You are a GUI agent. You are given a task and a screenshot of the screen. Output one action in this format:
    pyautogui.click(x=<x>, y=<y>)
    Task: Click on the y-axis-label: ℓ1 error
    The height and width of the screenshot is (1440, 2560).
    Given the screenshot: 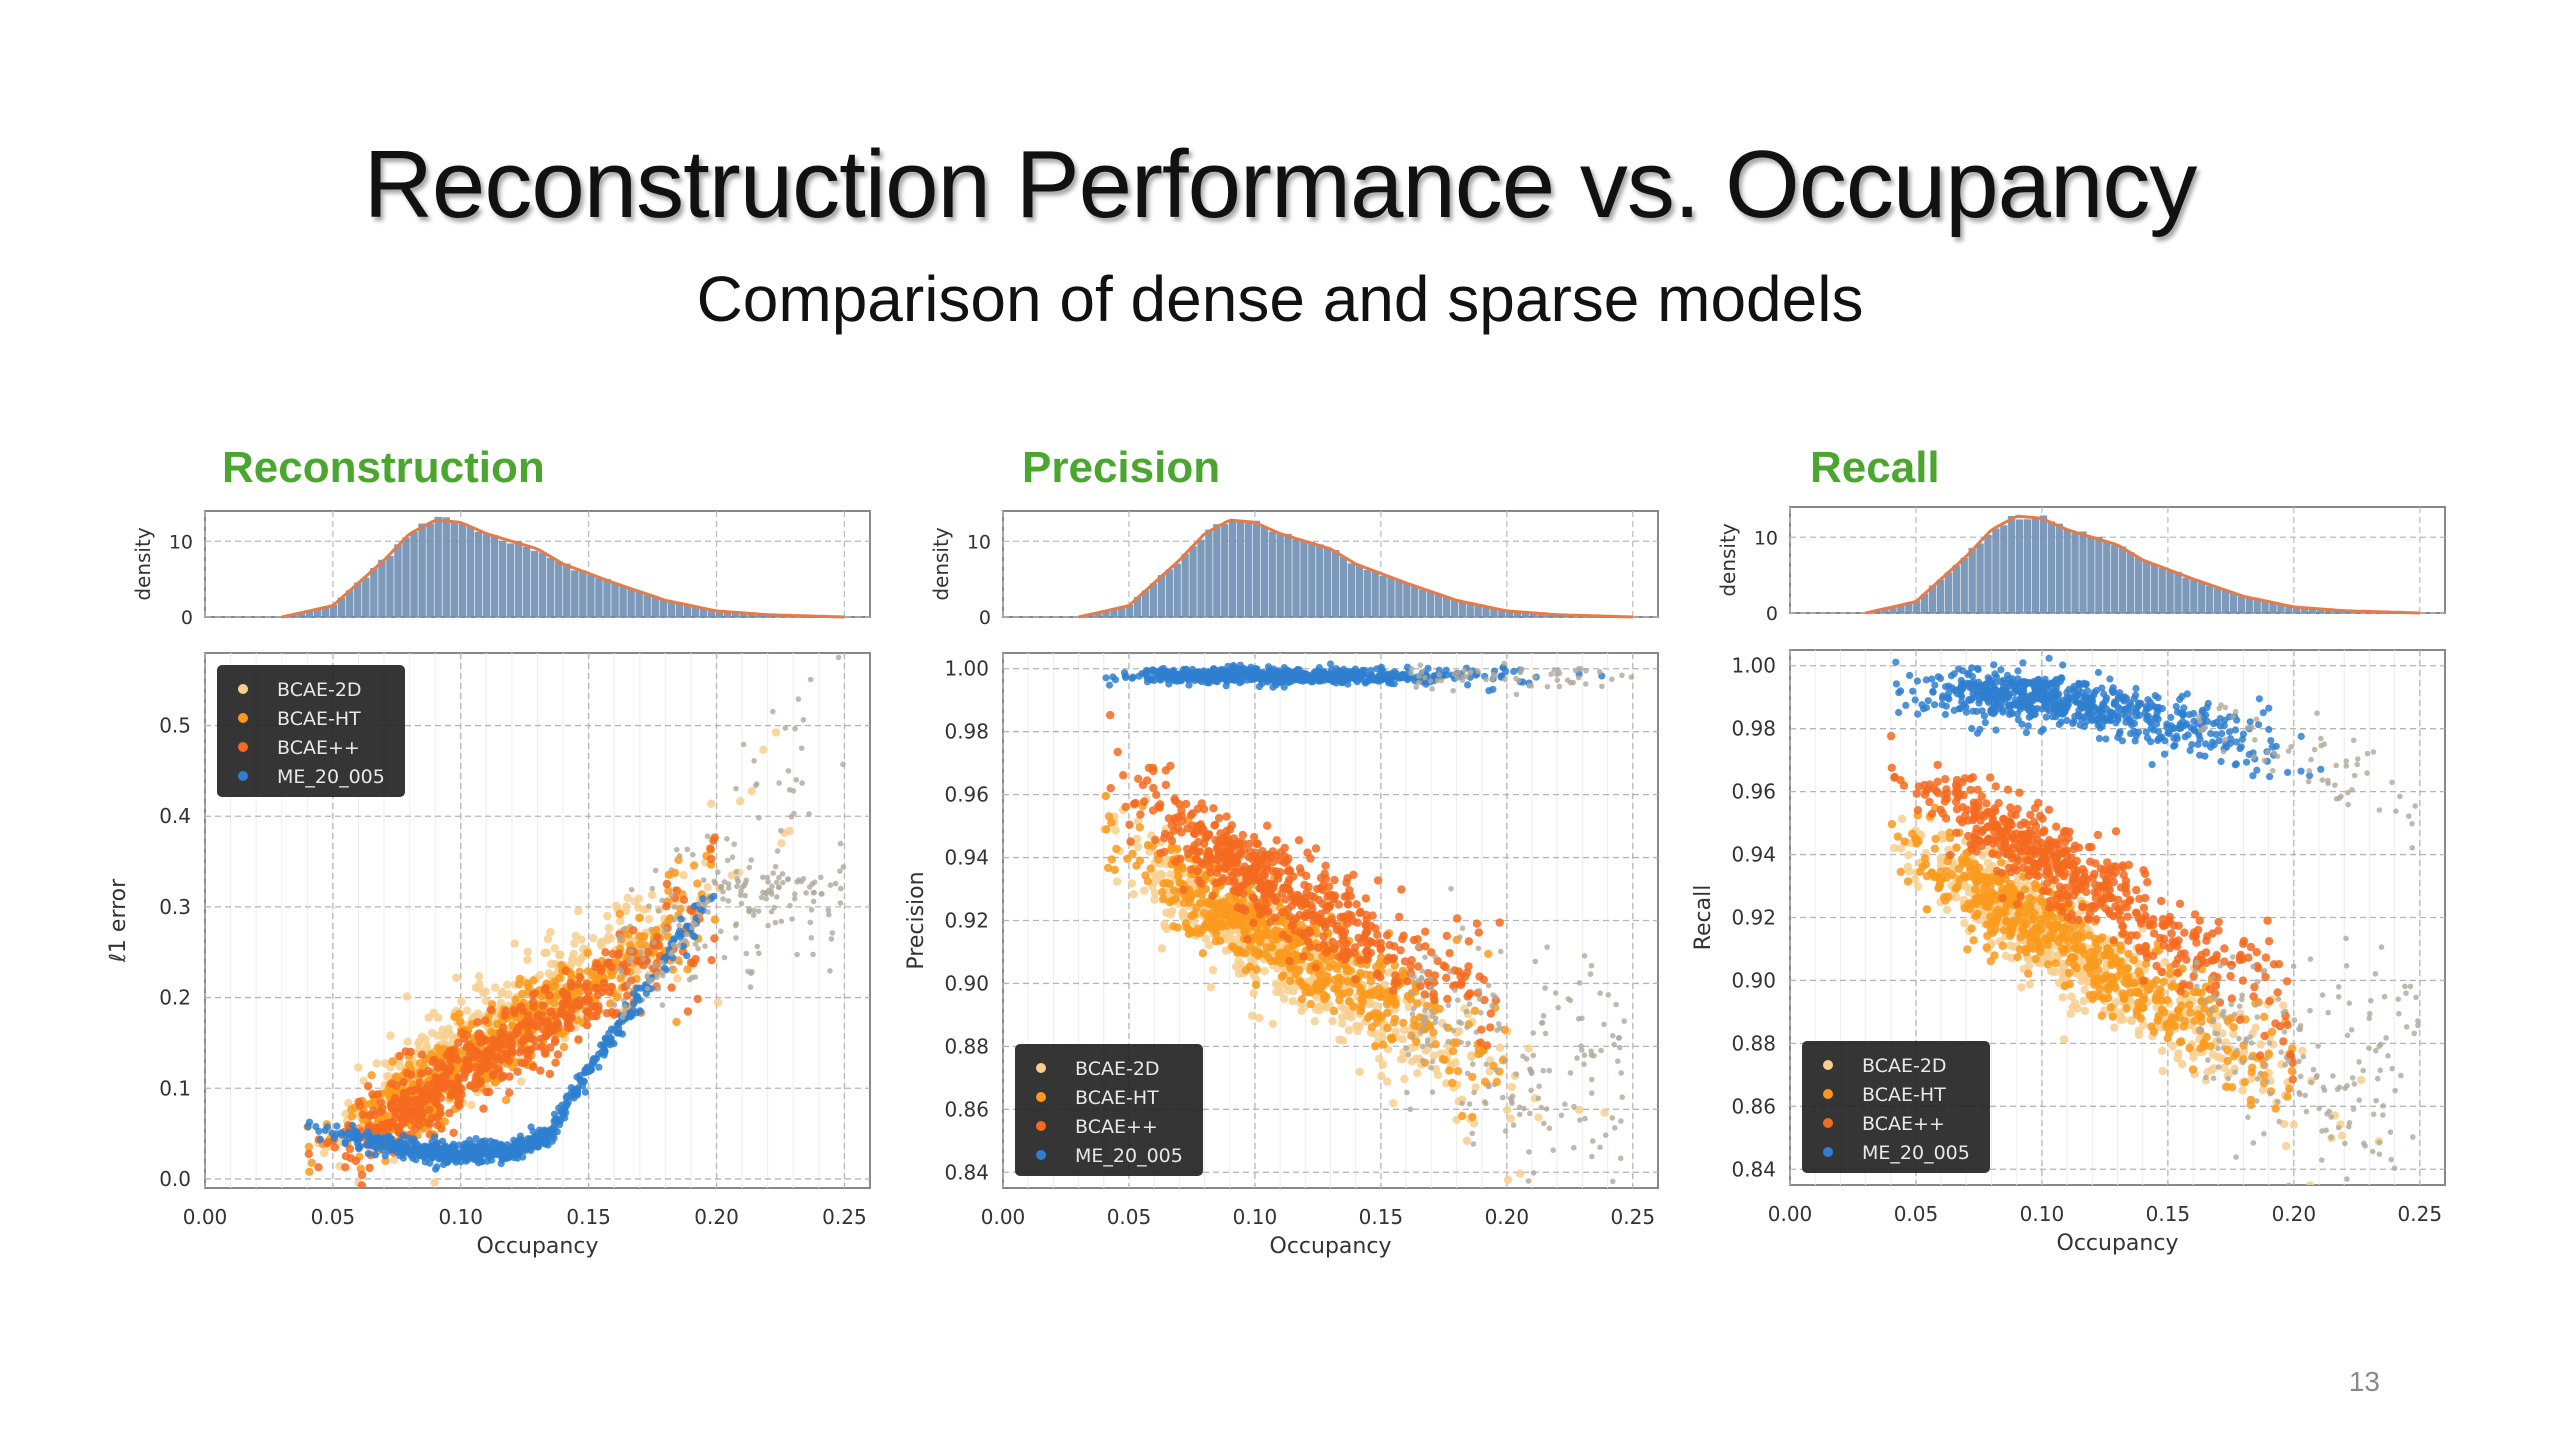 What is the action you would take?
    pyautogui.click(x=118, y=920)
    